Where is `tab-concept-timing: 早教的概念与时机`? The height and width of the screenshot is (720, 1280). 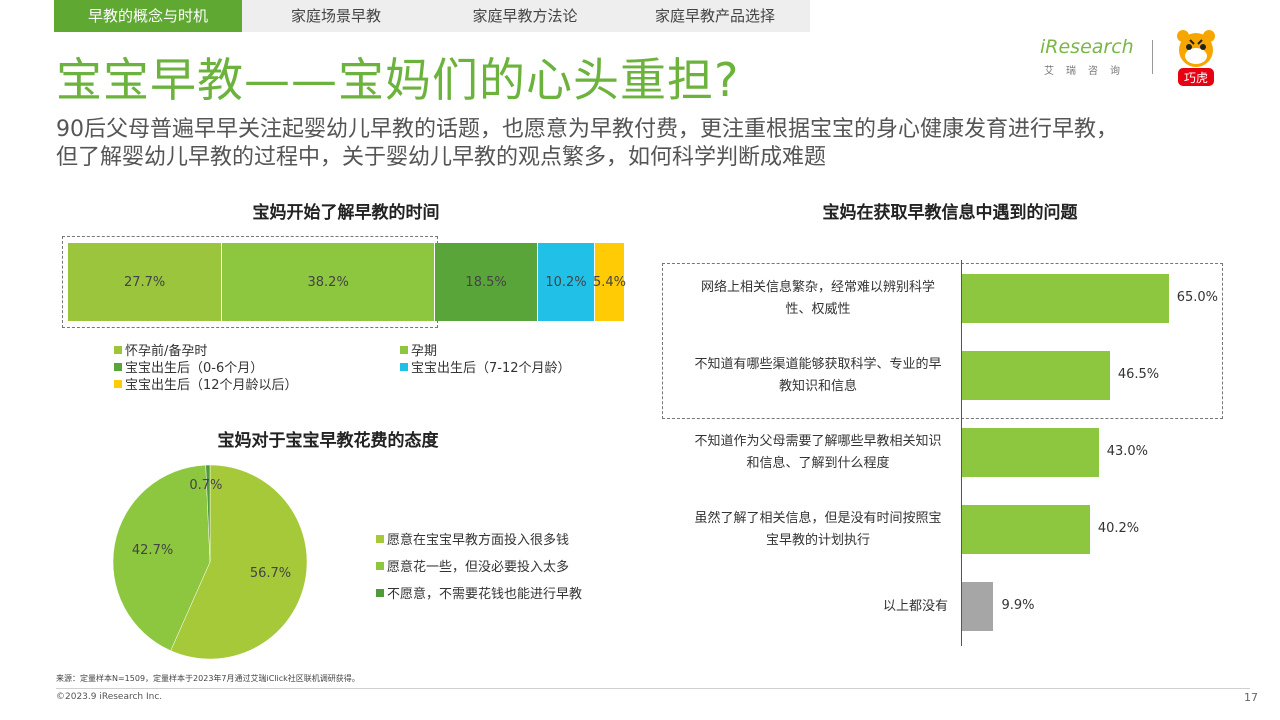
tab-concept-timing: 早教的概念与时机 is located at coordinates (148, 16).